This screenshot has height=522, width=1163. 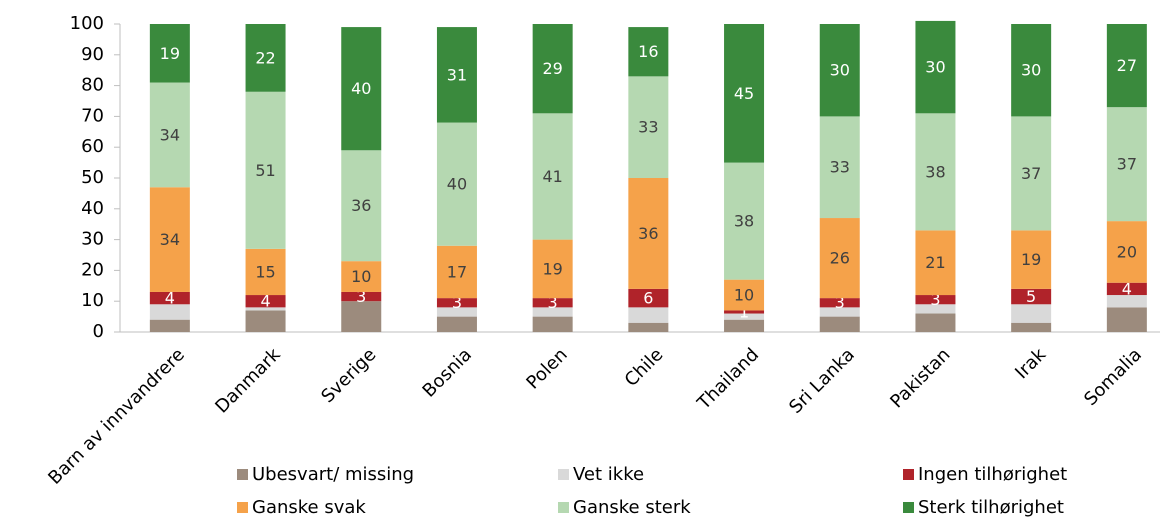 I want to click on y-tick-label: 80, so click(x=92, y=85).